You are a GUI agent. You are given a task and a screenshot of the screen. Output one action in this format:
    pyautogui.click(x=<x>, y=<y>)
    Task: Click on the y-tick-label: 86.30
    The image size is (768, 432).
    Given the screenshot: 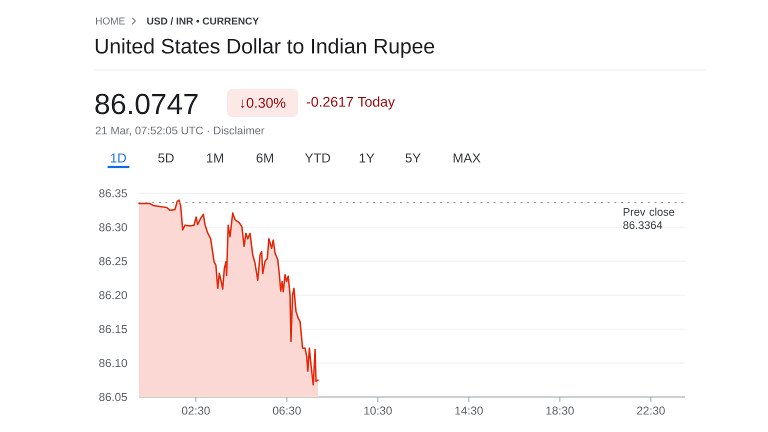 What is the action you would take?
    pyautogui.click(x=113, y=227)
    